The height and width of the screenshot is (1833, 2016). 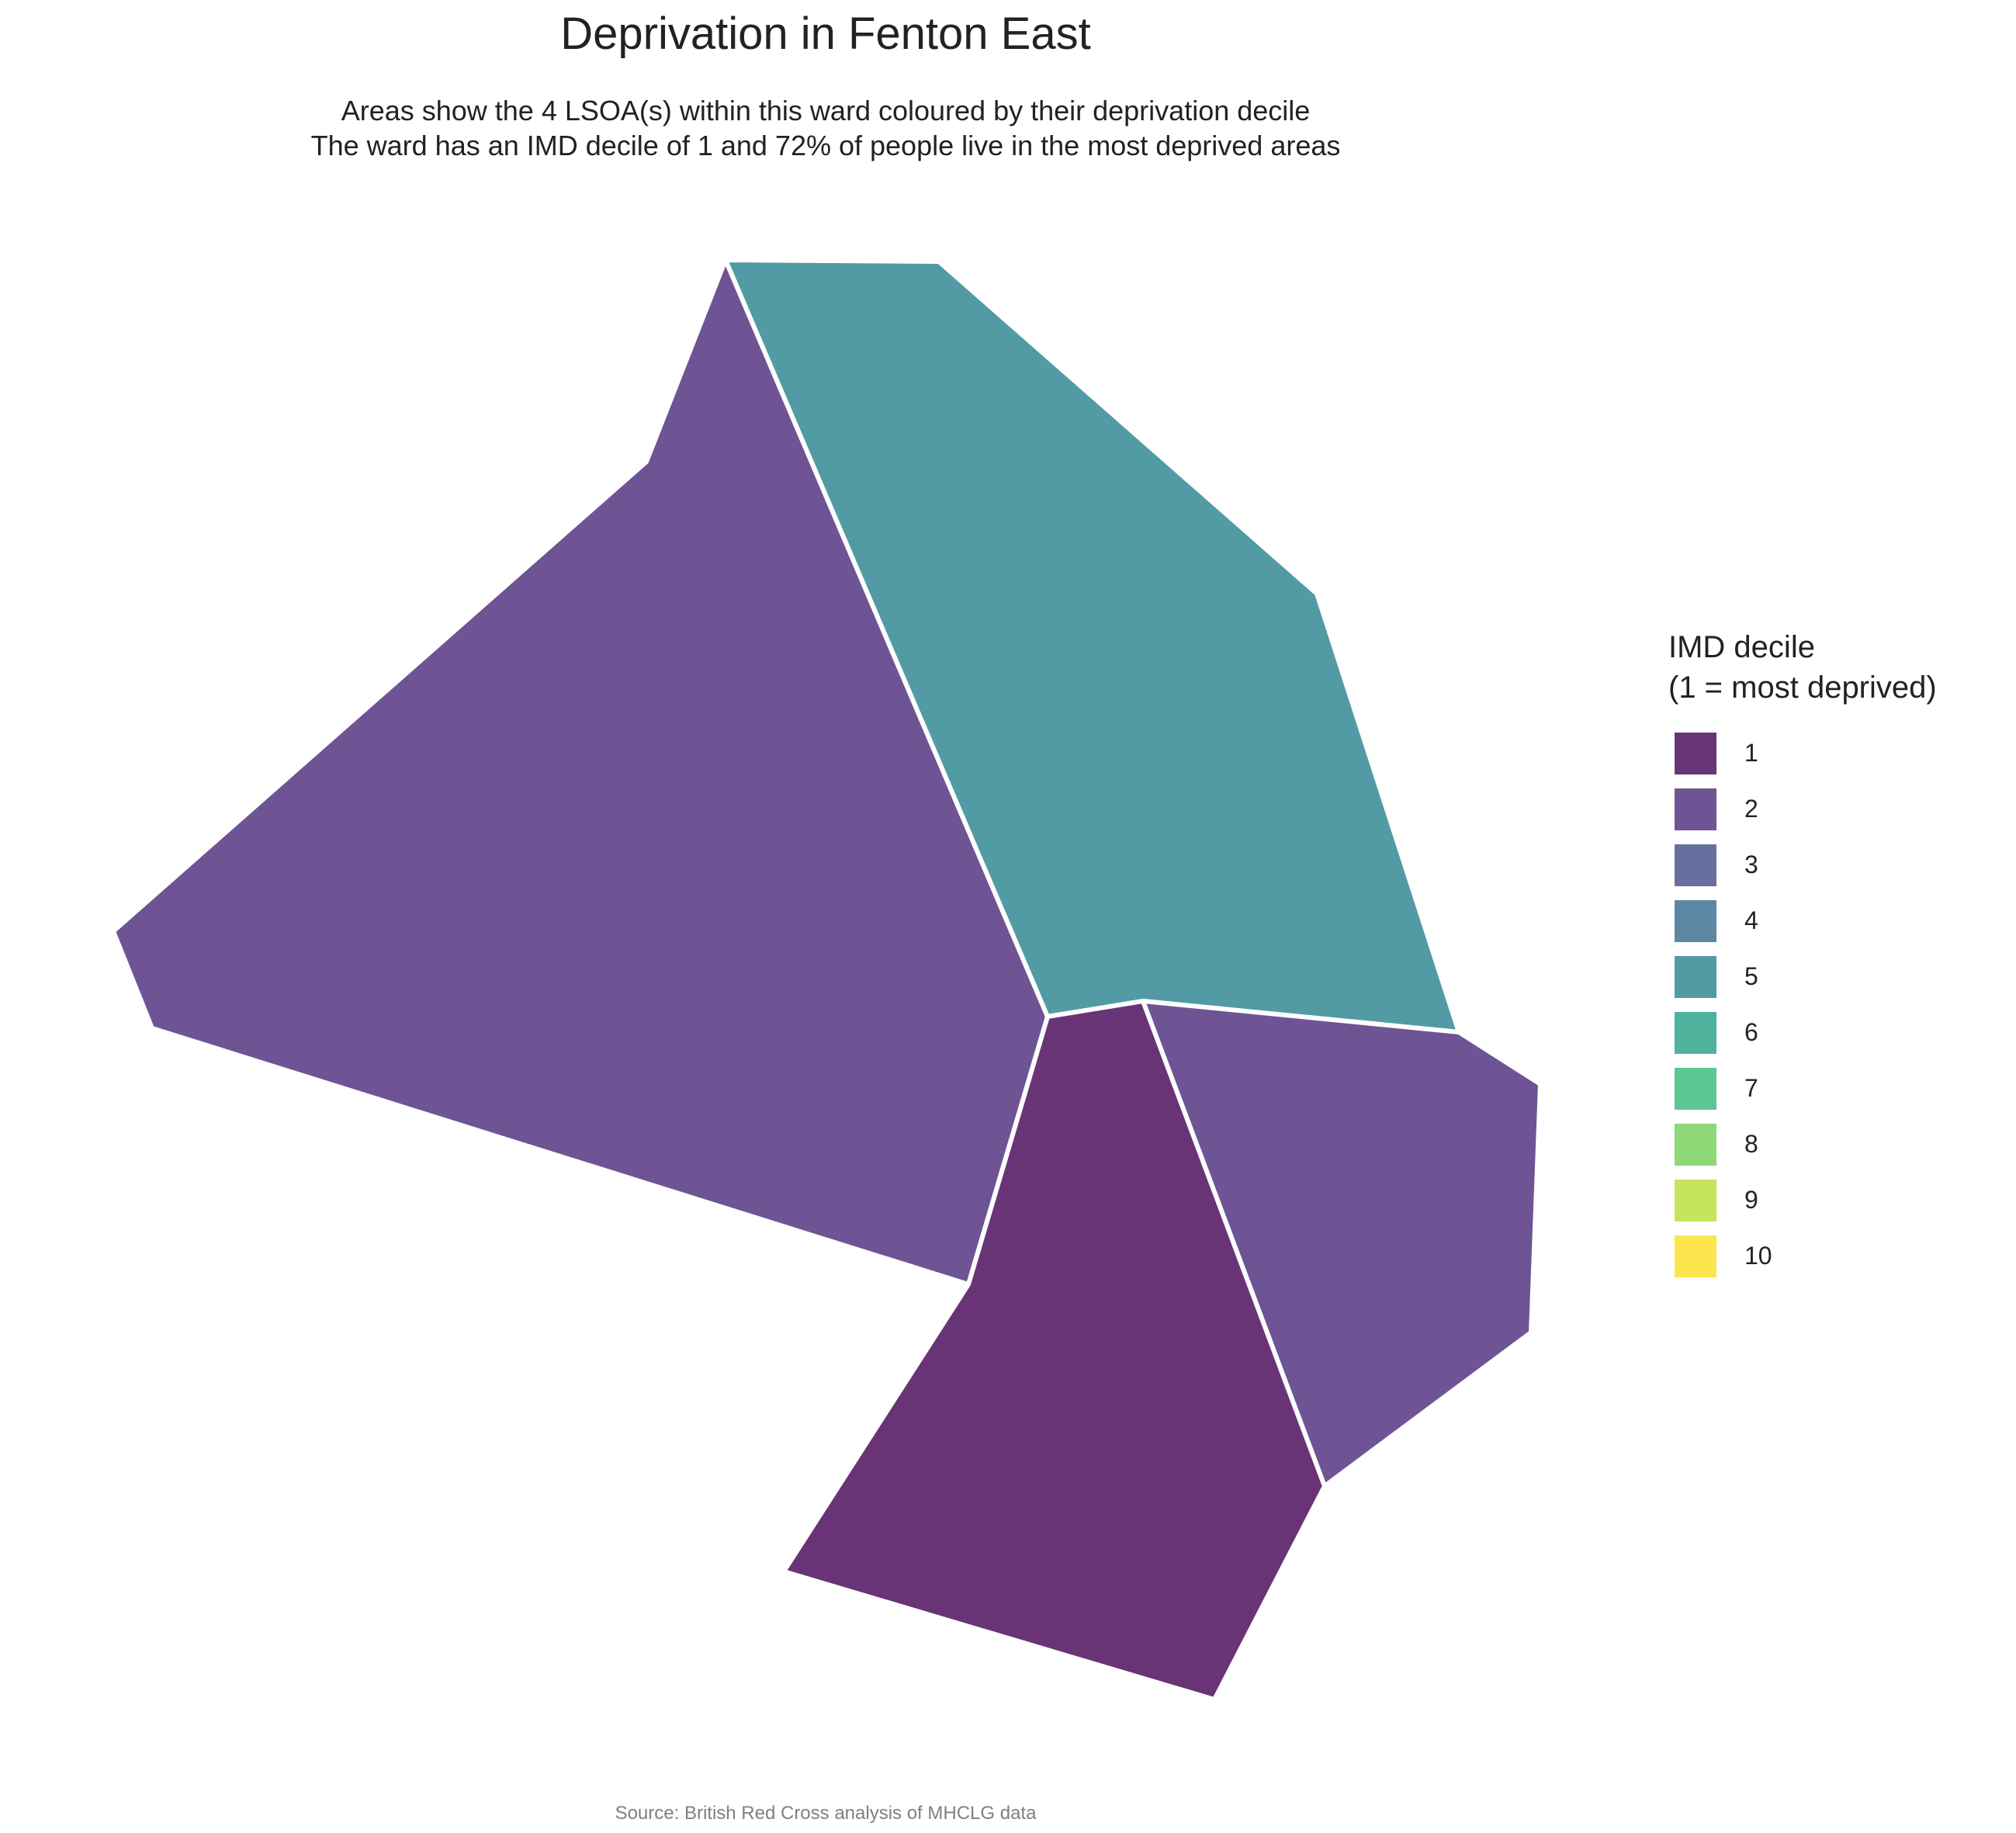 I want to click on legend-label: 9, so click(x=1751, y=1200).